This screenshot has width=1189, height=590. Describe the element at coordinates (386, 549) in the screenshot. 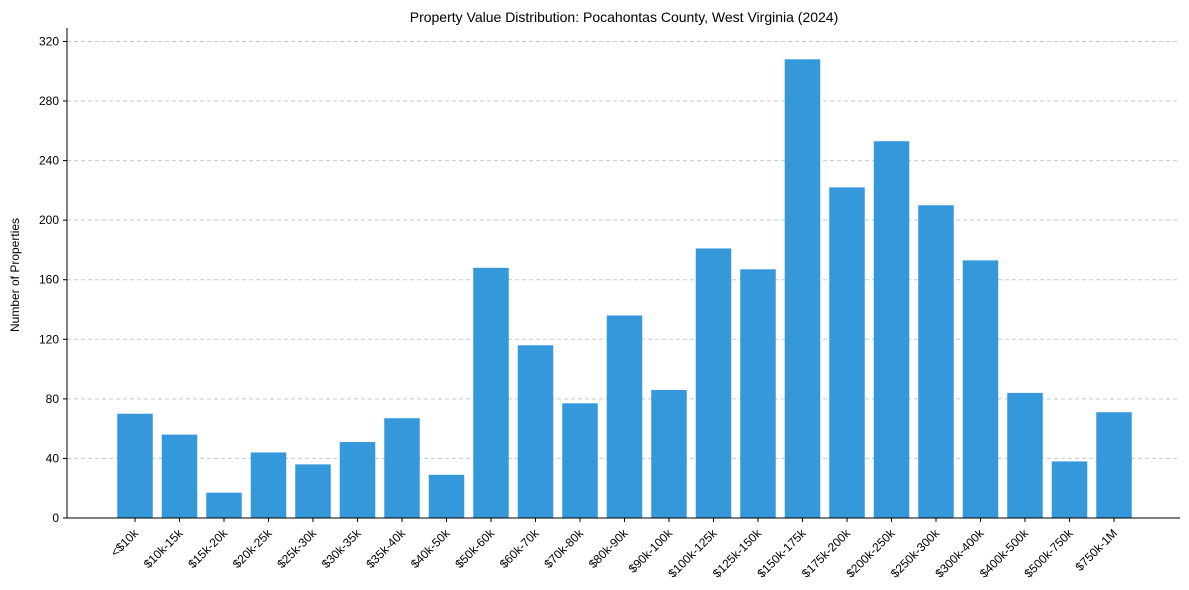

I see `x-tick-label: $35k-40k` at that location.